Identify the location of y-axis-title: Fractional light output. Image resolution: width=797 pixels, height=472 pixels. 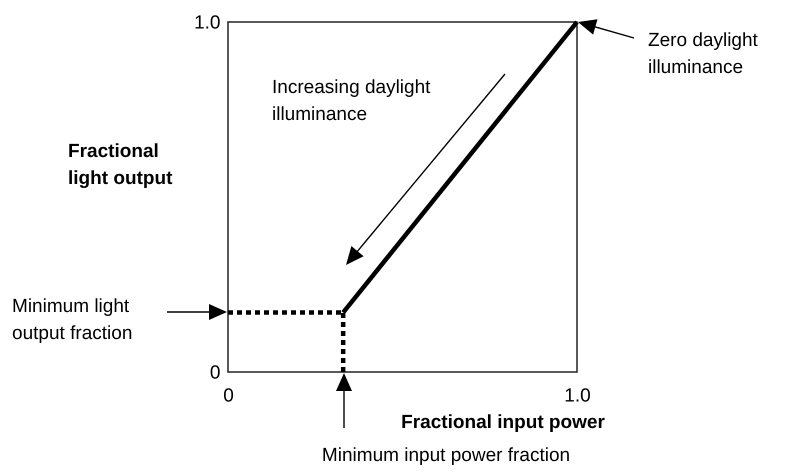
(121, 165).